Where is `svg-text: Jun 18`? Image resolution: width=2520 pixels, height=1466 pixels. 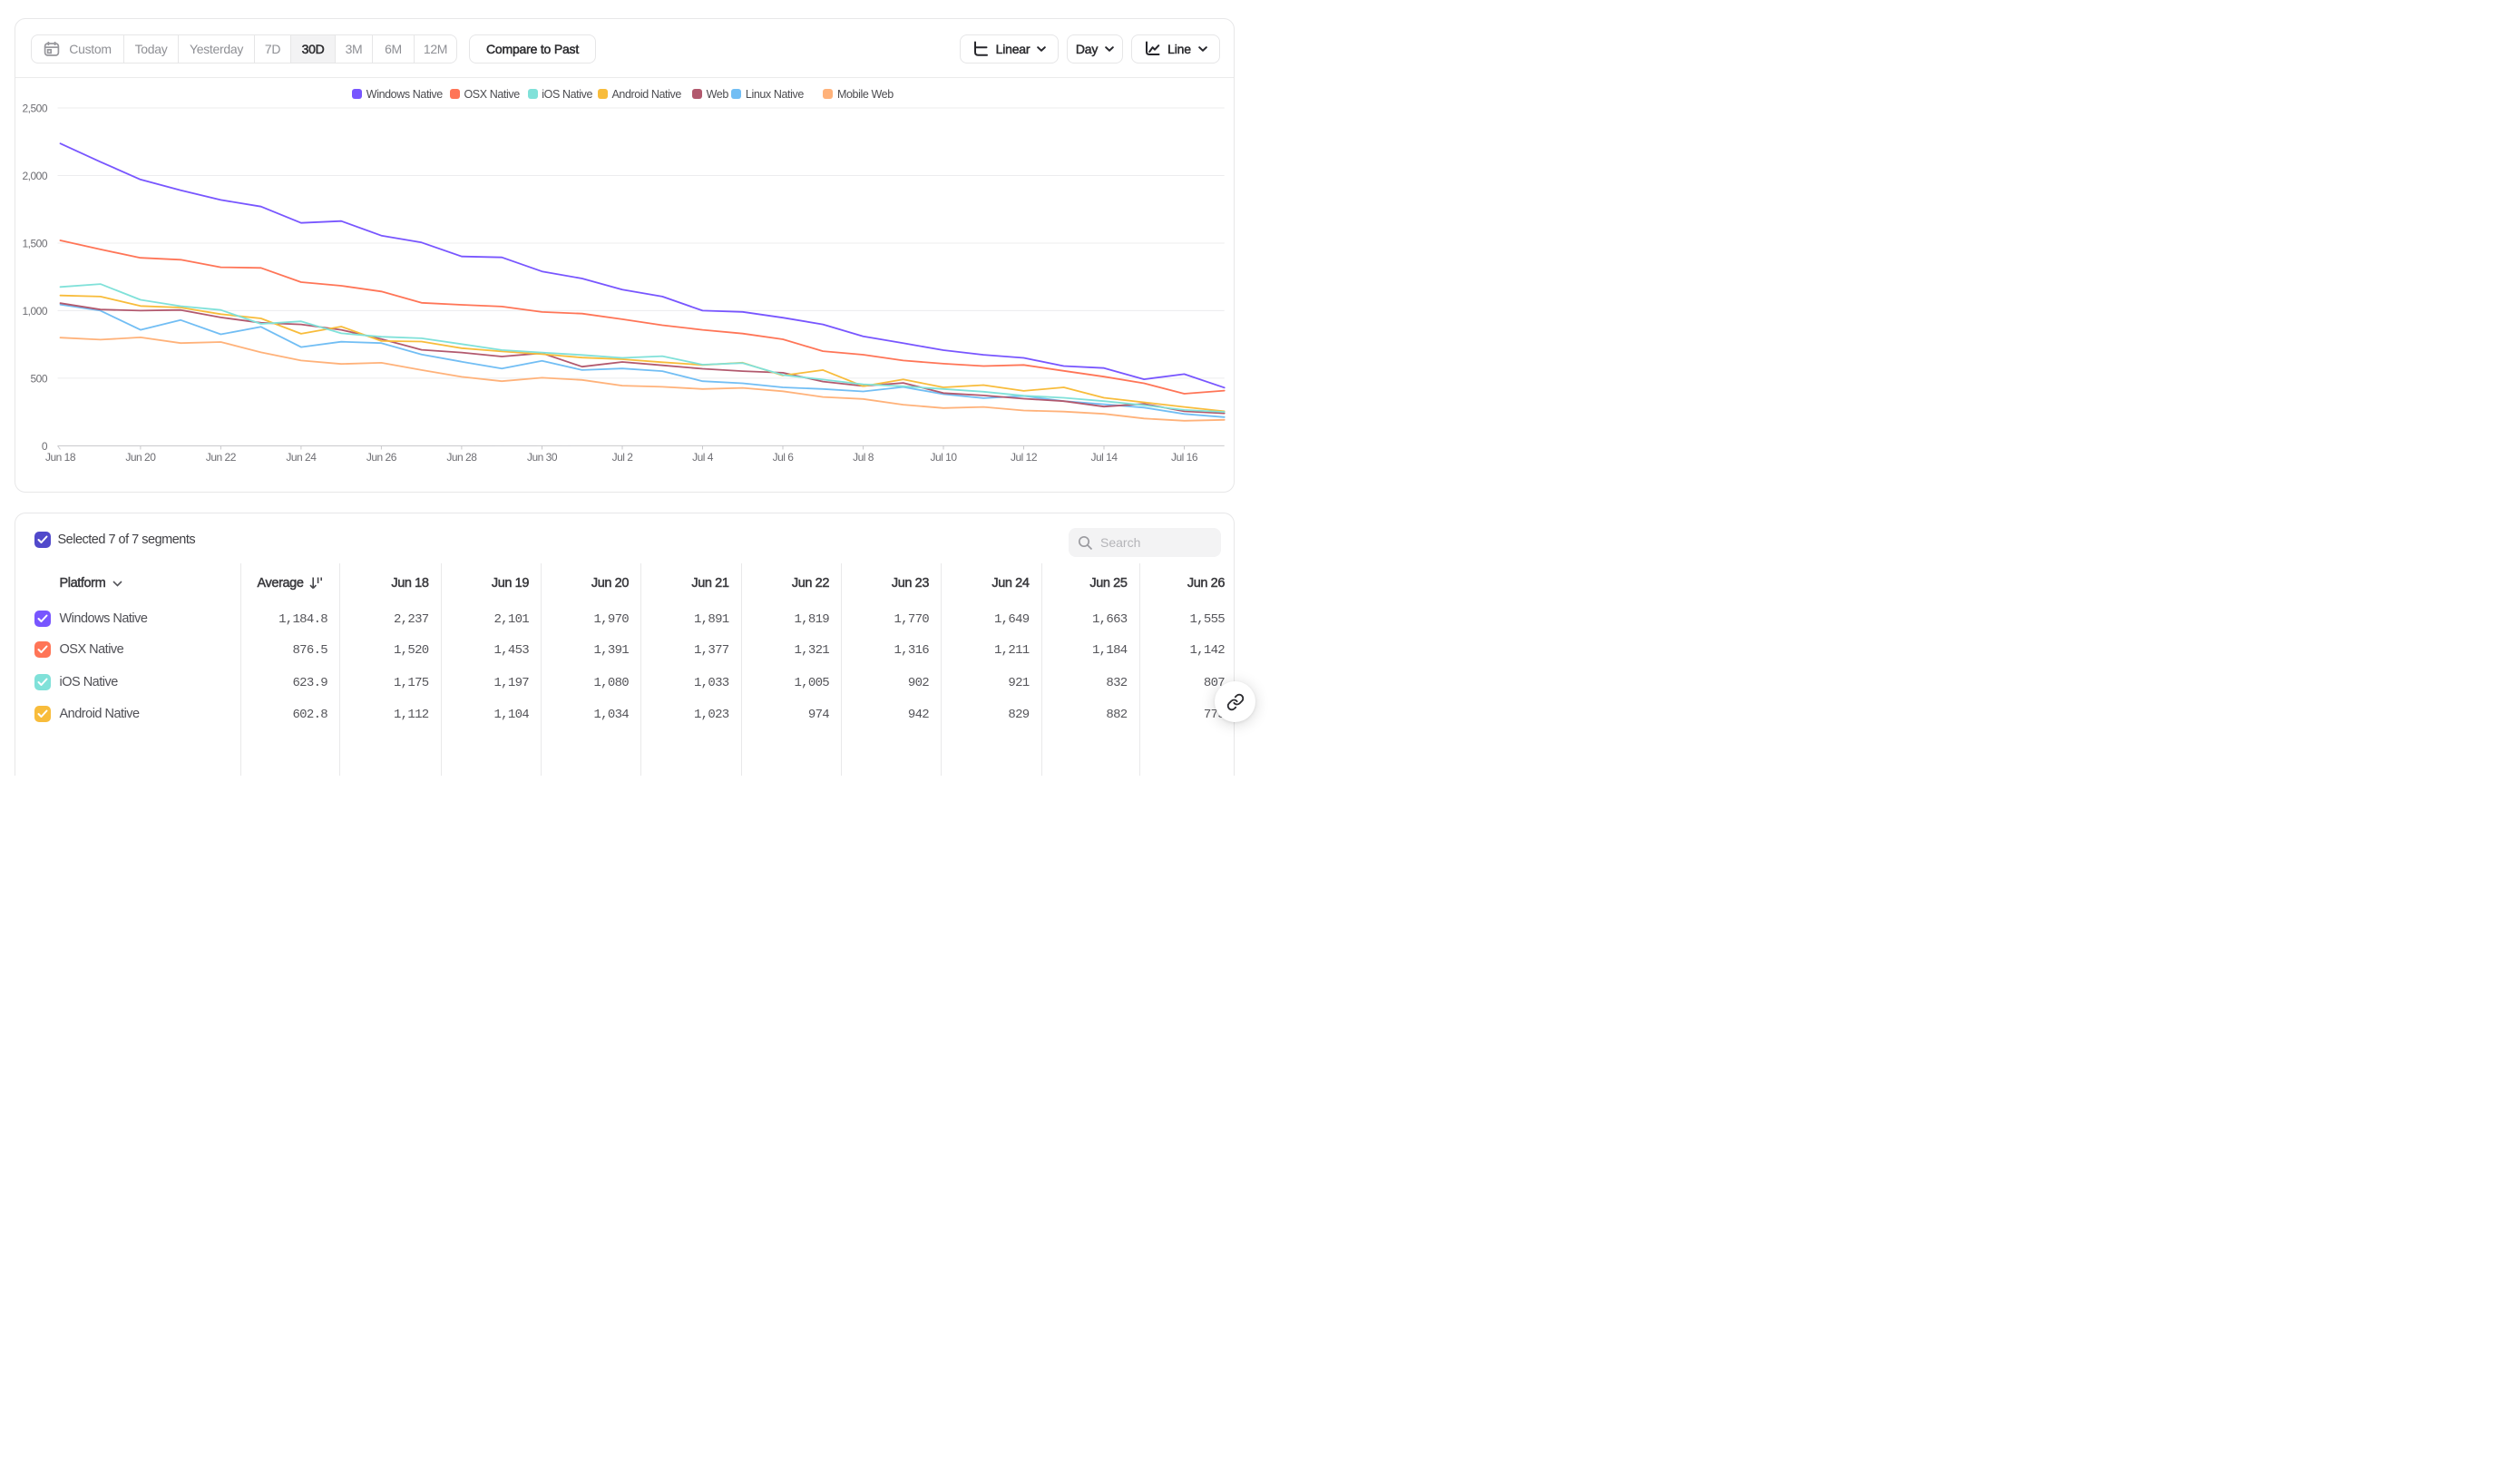 svg-text: Jun 18 is located at coordinates (61, 458).